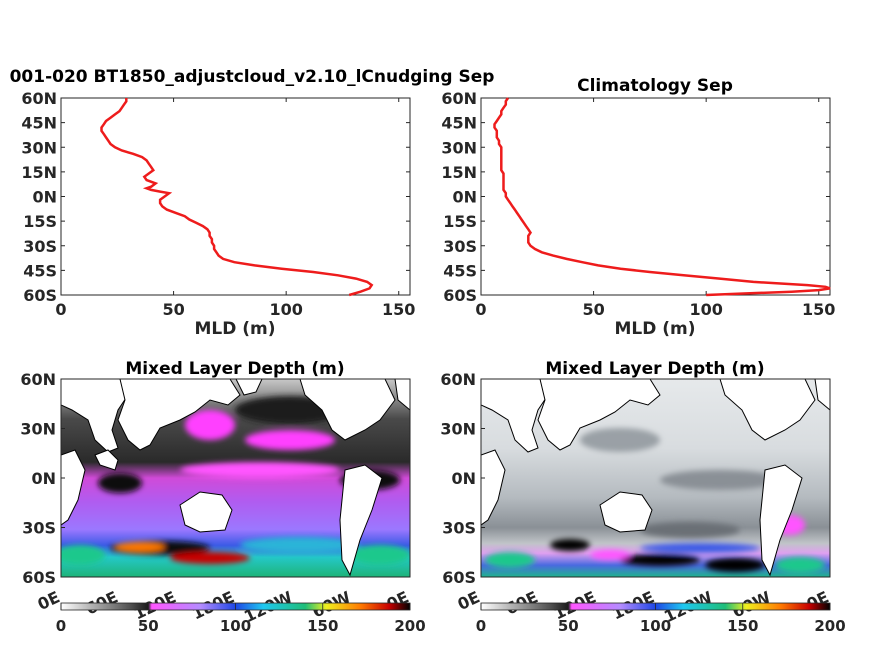 The width and height of the screenshot is (875, 656). I want to click on panel4-map-field, so click(655, 478).